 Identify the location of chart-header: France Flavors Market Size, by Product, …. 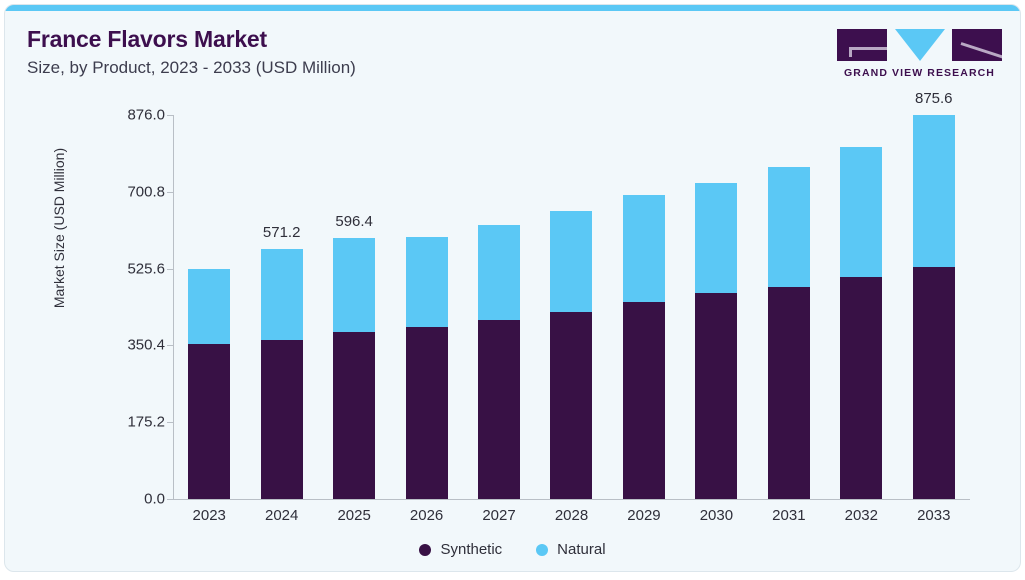
(191, 51).